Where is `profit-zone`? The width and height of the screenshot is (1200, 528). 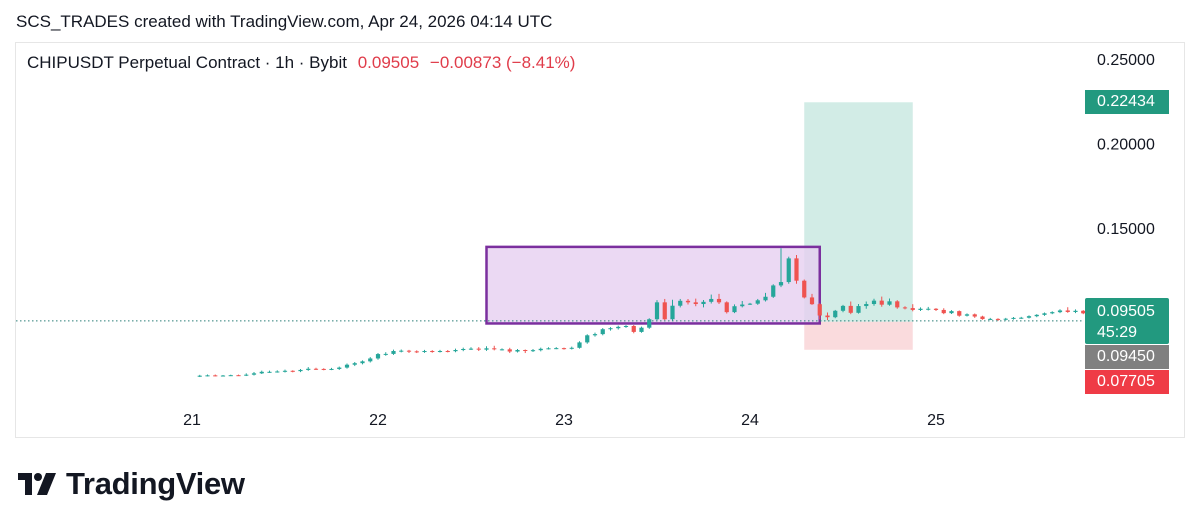 profit-zone is located at coordinates (858, 212).